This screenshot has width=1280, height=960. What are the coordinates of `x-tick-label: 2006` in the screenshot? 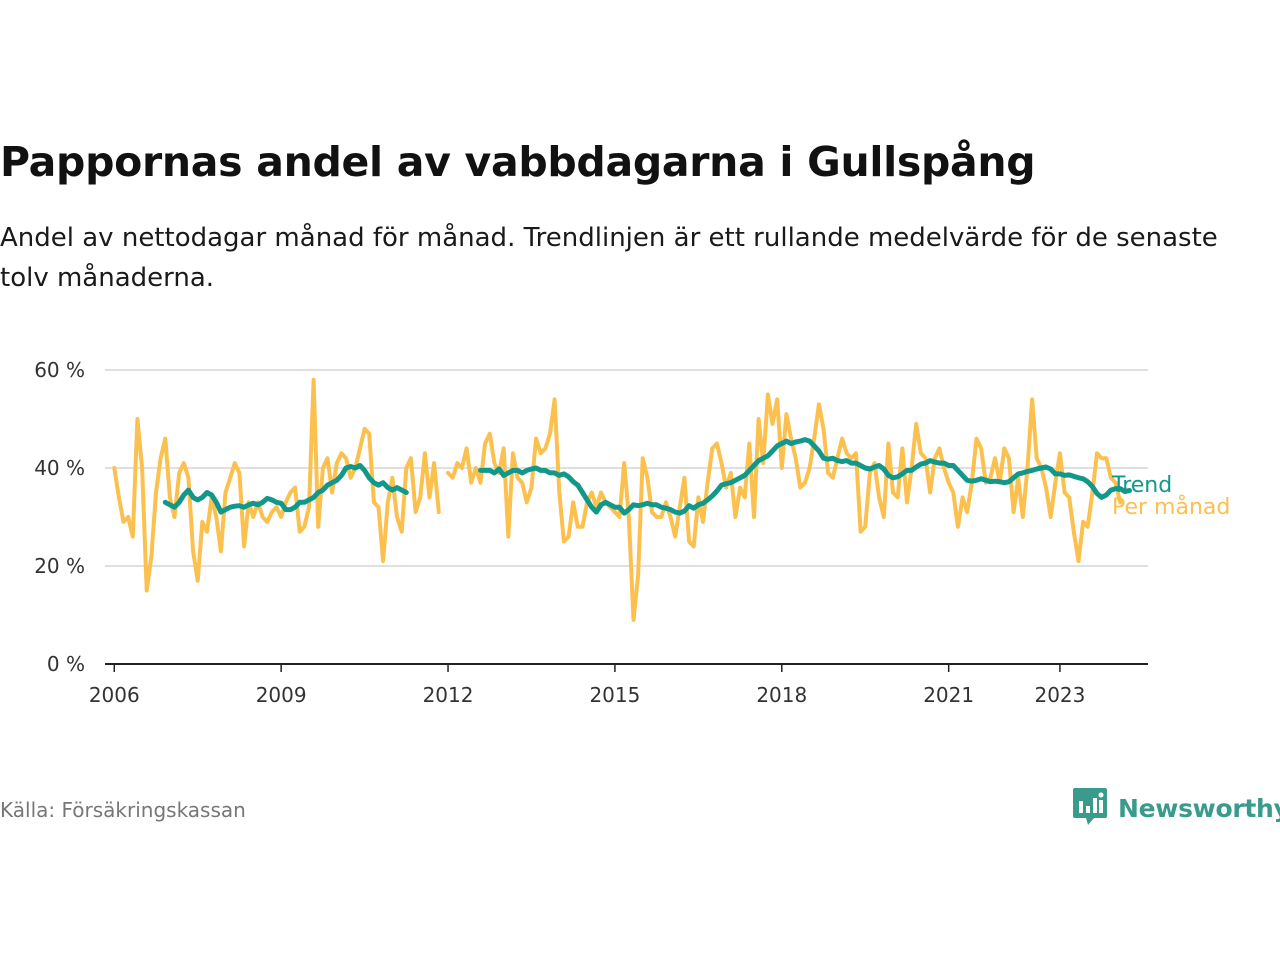 It's located at (114, 695).